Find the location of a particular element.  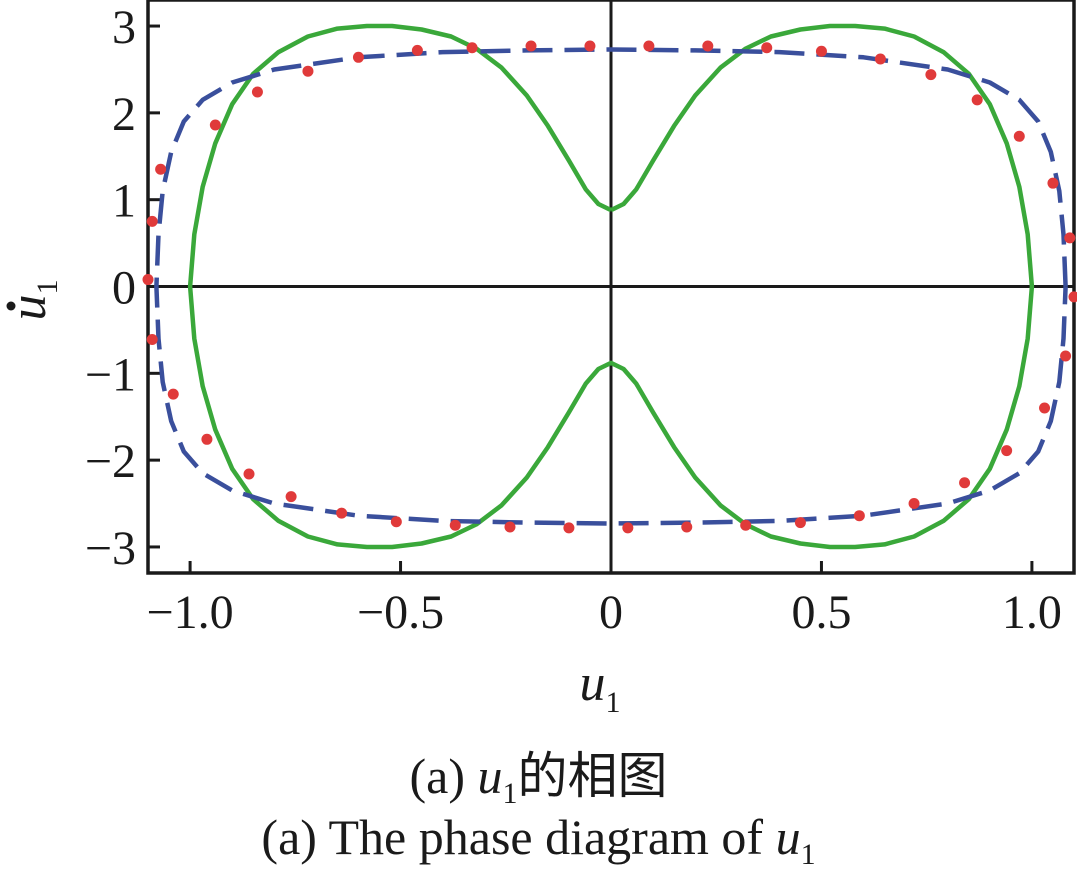

caption-en-var: u is located at coordinates (788, 837).